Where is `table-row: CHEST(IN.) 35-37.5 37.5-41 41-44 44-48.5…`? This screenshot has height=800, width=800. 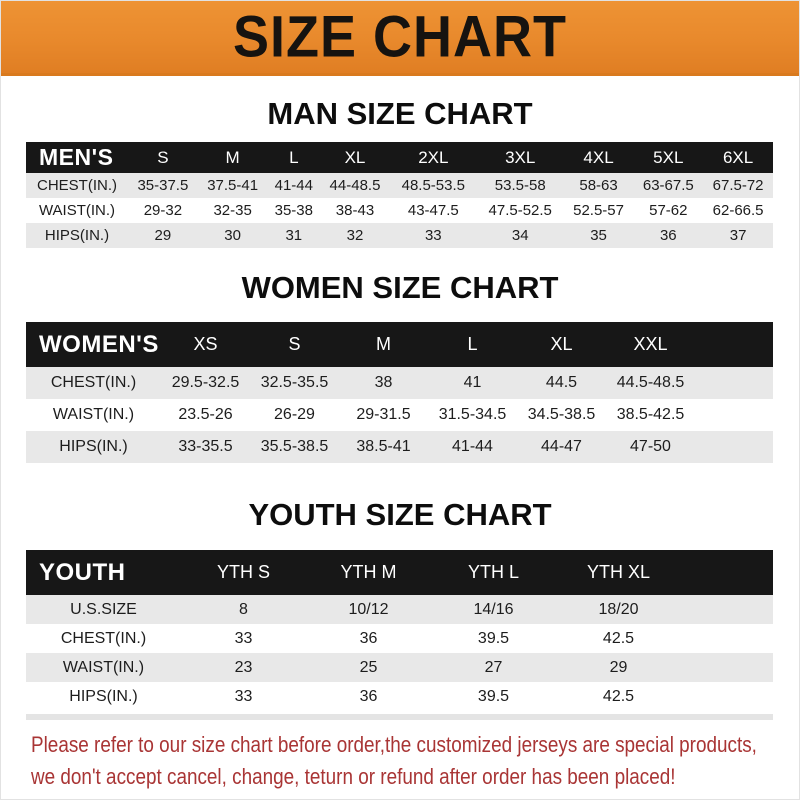
table-row: CHEST(IN.) 35-37.5 37.5-41 41-44 44-48.5… is located at coordinates (399, 185).